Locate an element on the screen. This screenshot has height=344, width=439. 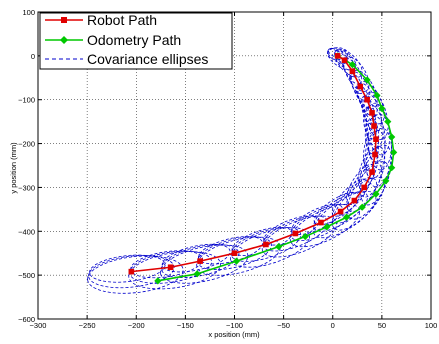
legend-odometry-label: Odometry Path is located at coordinates (134, 40).